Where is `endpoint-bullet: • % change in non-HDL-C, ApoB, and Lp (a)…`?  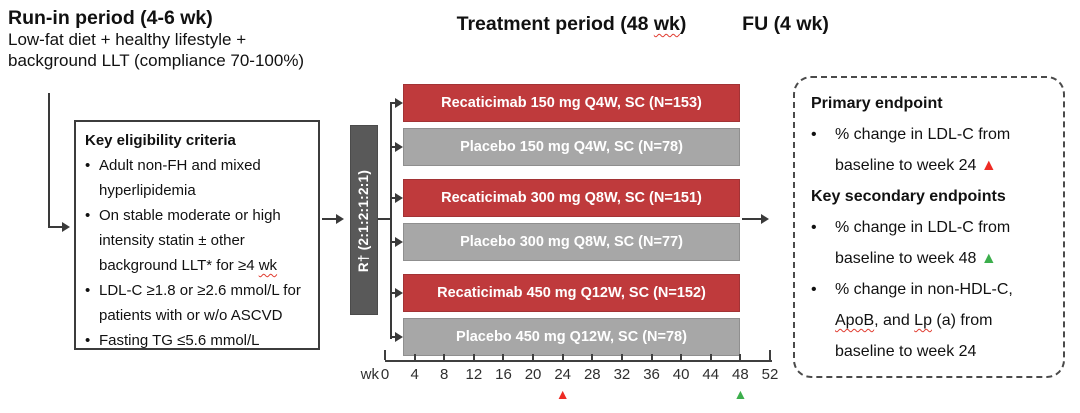
endpoint-bullet: • % change in non-HDL-C, ApoB, and Lp (a)… is located at coordinates (930, 320).